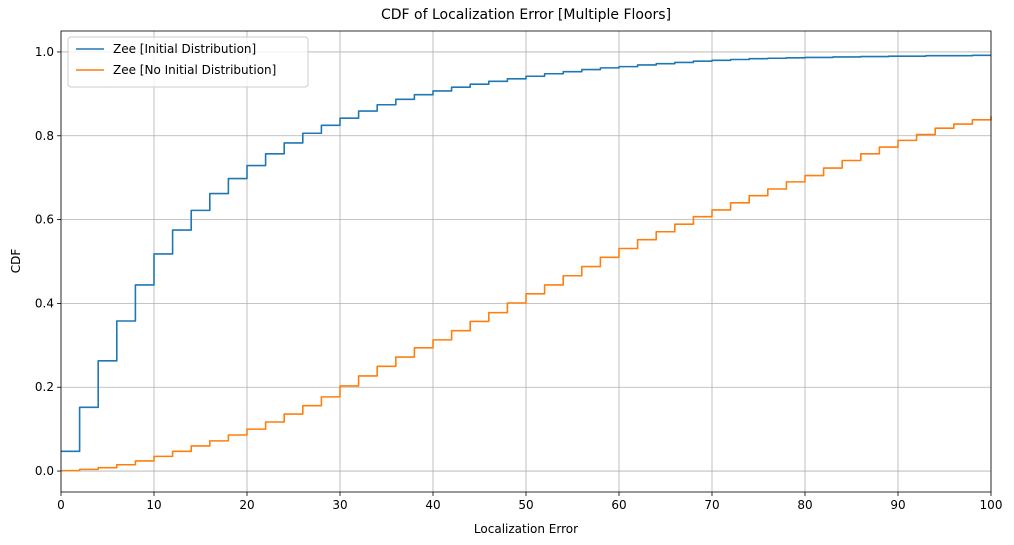 The width and height of the screenshot is (1014, 545). I want to click on x-axis-label: Localization Error, so click(526, 529).